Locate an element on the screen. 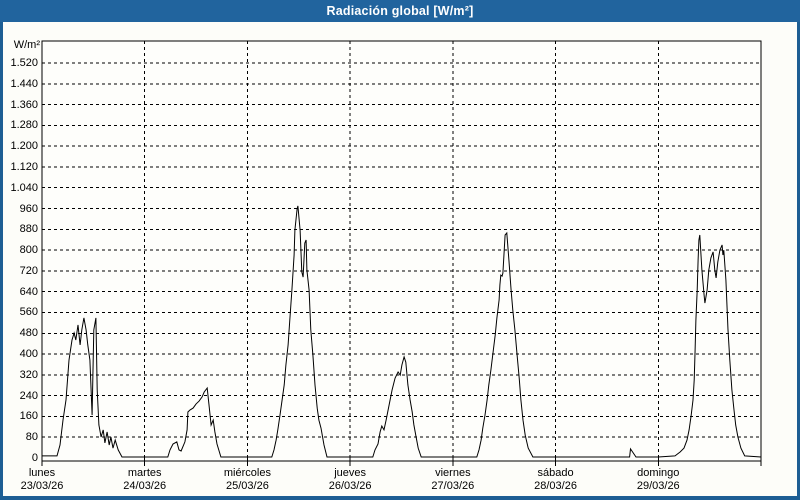 This screenshot has height=500, width=800. y-tick-label: 320 is located at coordinates (28, 374).